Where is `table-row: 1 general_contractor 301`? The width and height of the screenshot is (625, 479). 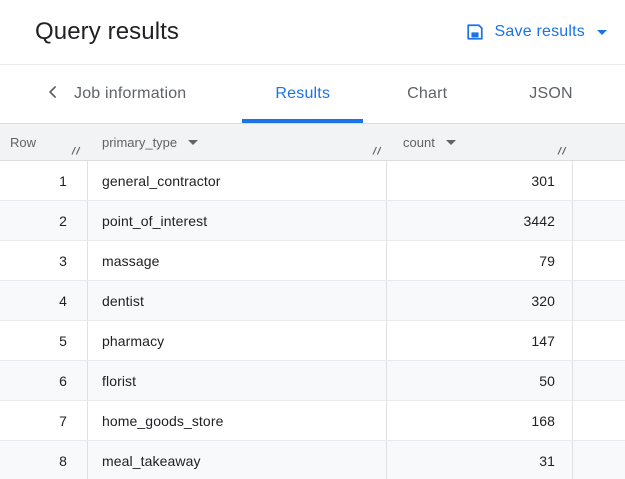
table-row: 1 general_contractor 301 is located at coordinates (312, 181).